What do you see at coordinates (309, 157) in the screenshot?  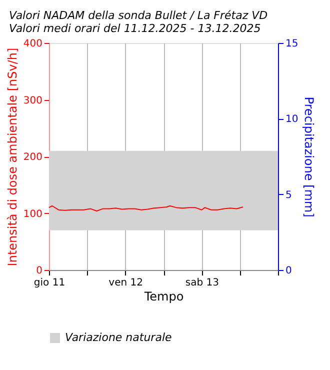 I see `y2-axis-title: Precipitazione [mm]` at bounding box center [309, 157].